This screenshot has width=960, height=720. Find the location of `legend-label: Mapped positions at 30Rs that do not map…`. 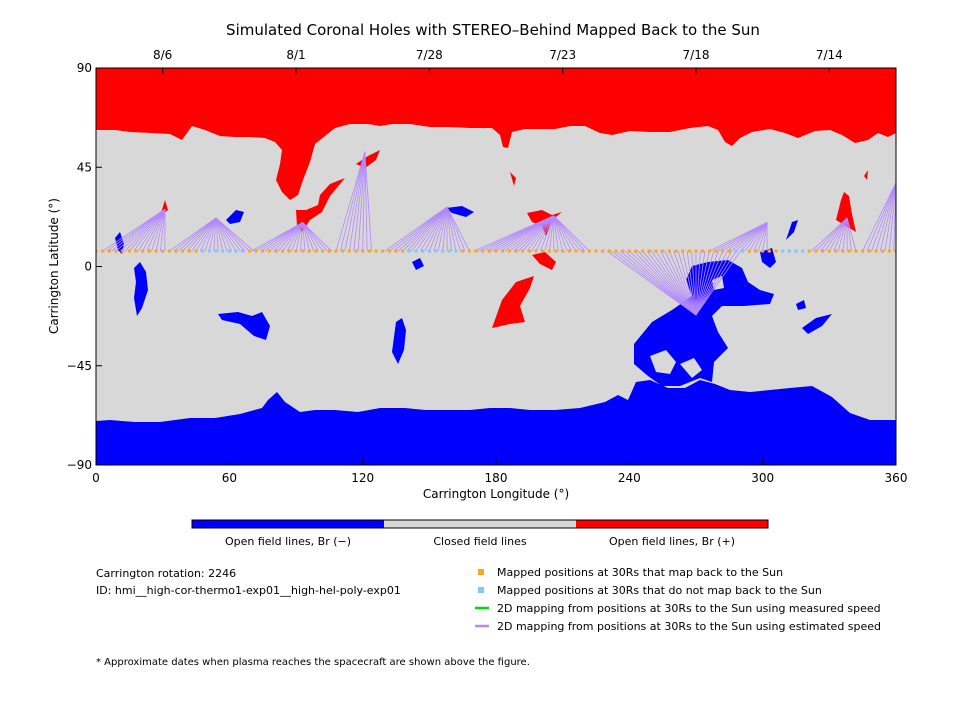

legend-label: Mapped positions at 30Rs that do not map… is located at coordinates (659, 590).